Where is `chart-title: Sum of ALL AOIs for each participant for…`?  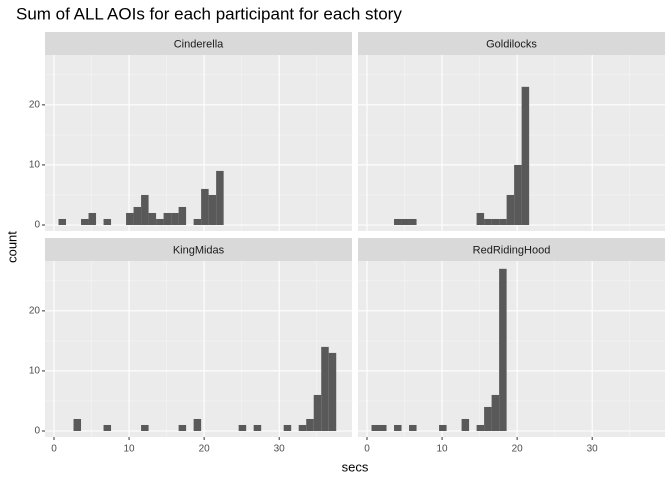
chart-title: Sum of ALL AOIs for each participant for… is located at coordinates (209, 13).